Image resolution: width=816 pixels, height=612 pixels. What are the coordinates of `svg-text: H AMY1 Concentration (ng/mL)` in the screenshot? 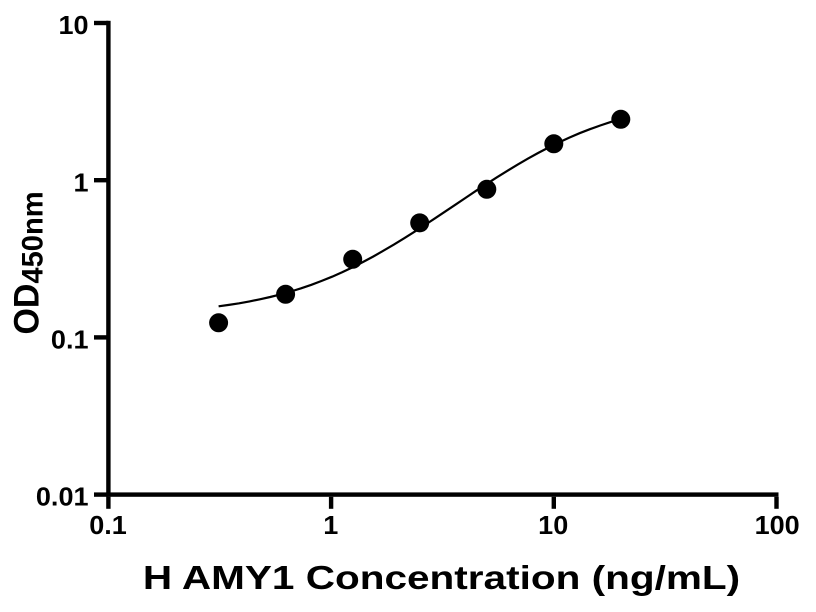 It's located at (441, 577).